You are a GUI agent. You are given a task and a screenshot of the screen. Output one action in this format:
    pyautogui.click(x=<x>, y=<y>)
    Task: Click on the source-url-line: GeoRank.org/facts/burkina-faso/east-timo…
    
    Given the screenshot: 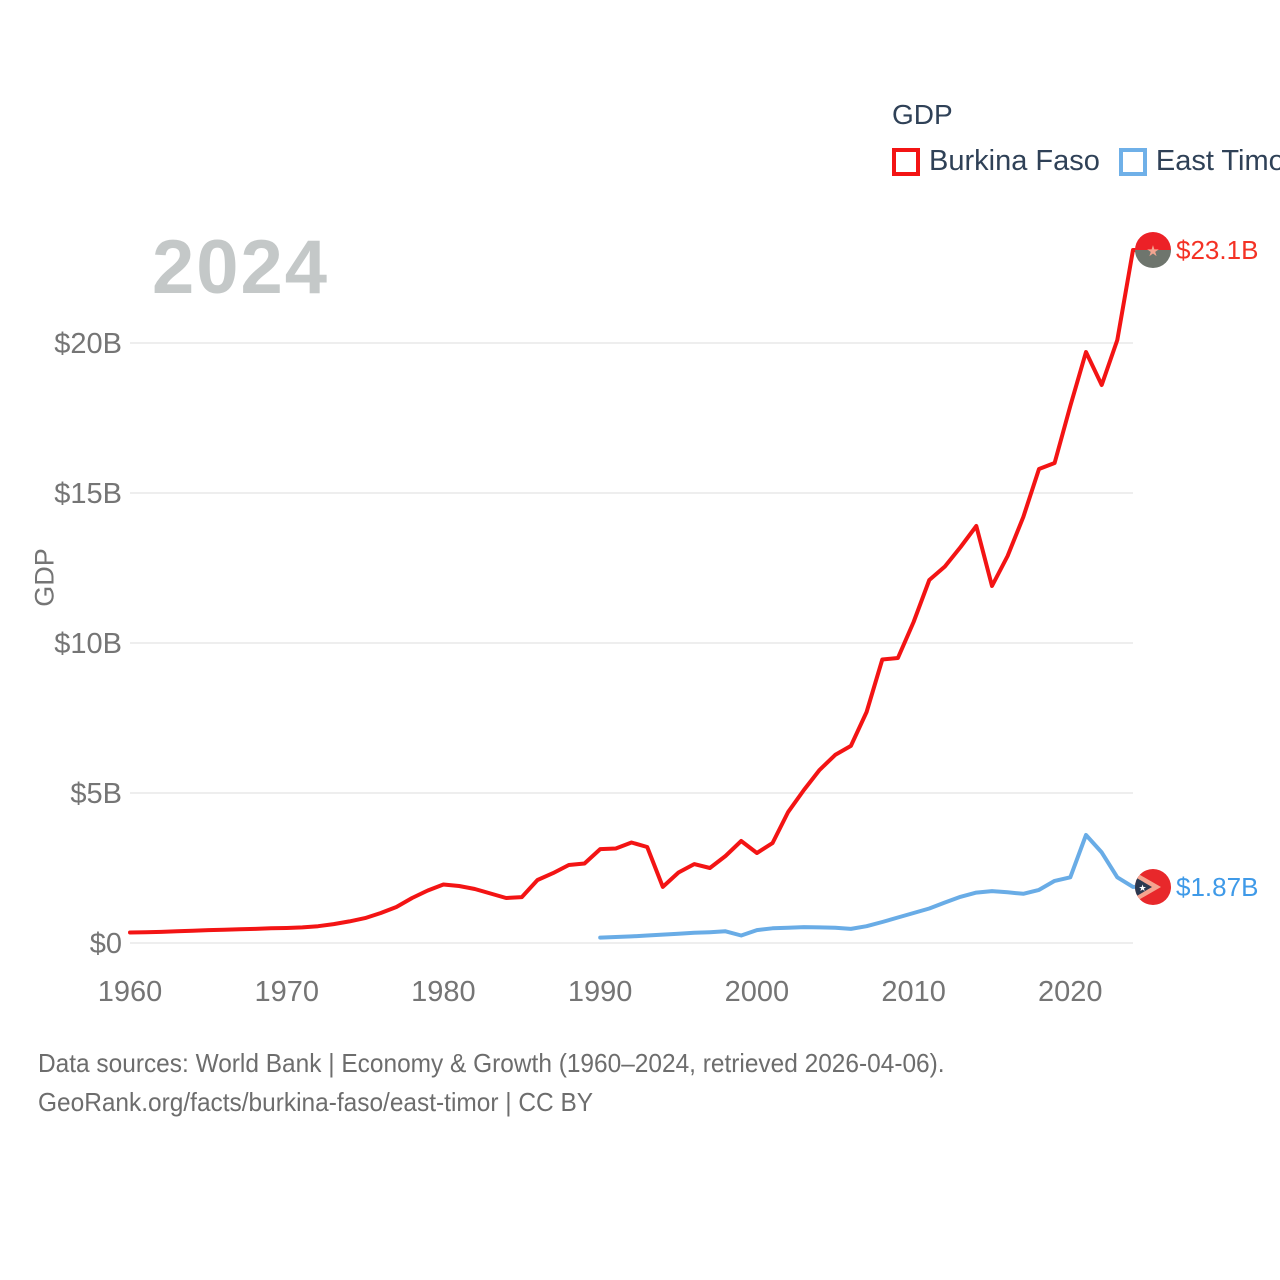 What is the action you would take?
    pyautogui.click(x=316, y=1102)
    